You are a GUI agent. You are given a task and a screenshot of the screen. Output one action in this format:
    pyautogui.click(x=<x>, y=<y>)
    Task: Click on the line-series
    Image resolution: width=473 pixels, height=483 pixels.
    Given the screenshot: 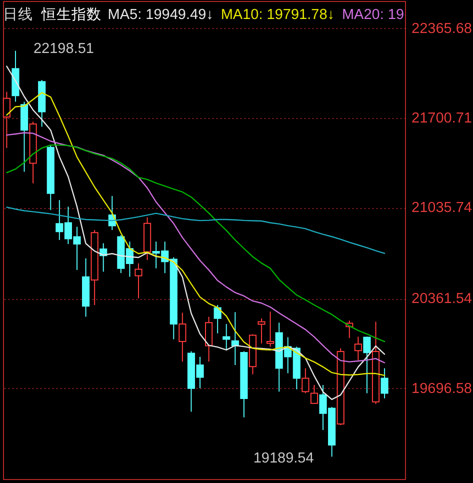 What is the action you would take?
    pyautogui.click(x=196, y=230)
    